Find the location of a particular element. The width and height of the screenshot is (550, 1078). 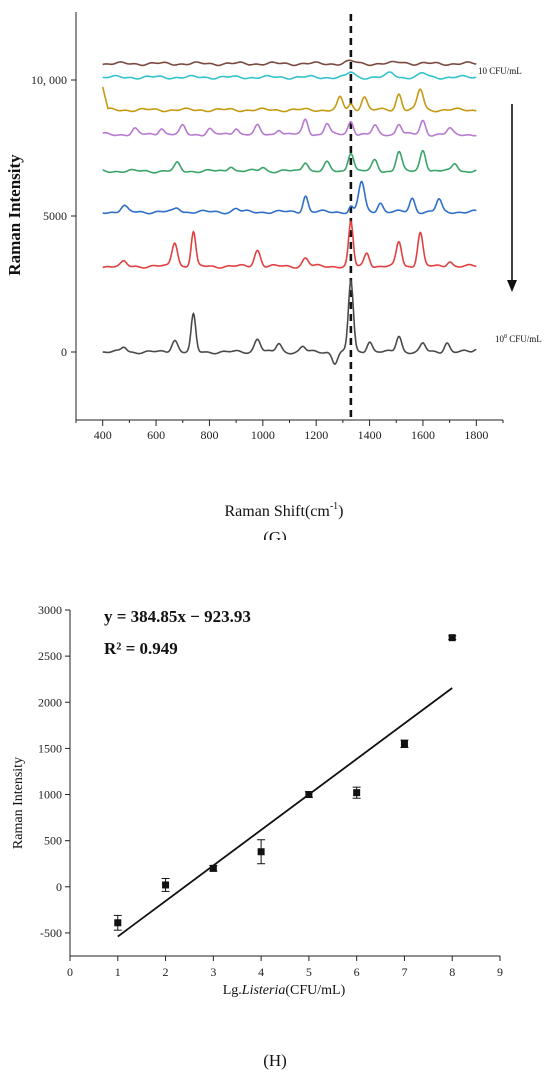

spectra-x-tick-label-1400: 1400 is located at coordinates (370, 435).